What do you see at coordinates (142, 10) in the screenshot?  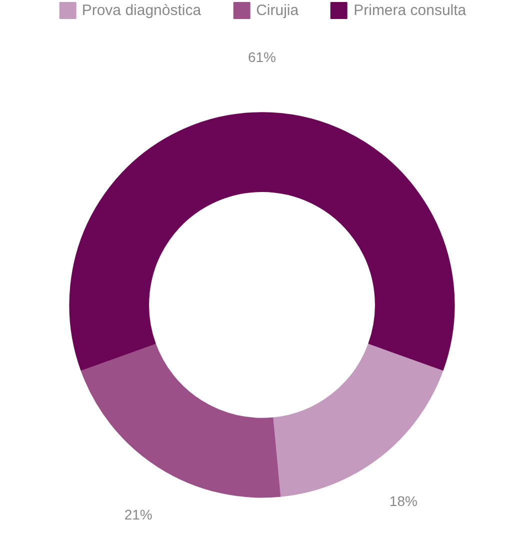 I see `legend-label: Prova diagnòstica` at bounding box center [142, 10].